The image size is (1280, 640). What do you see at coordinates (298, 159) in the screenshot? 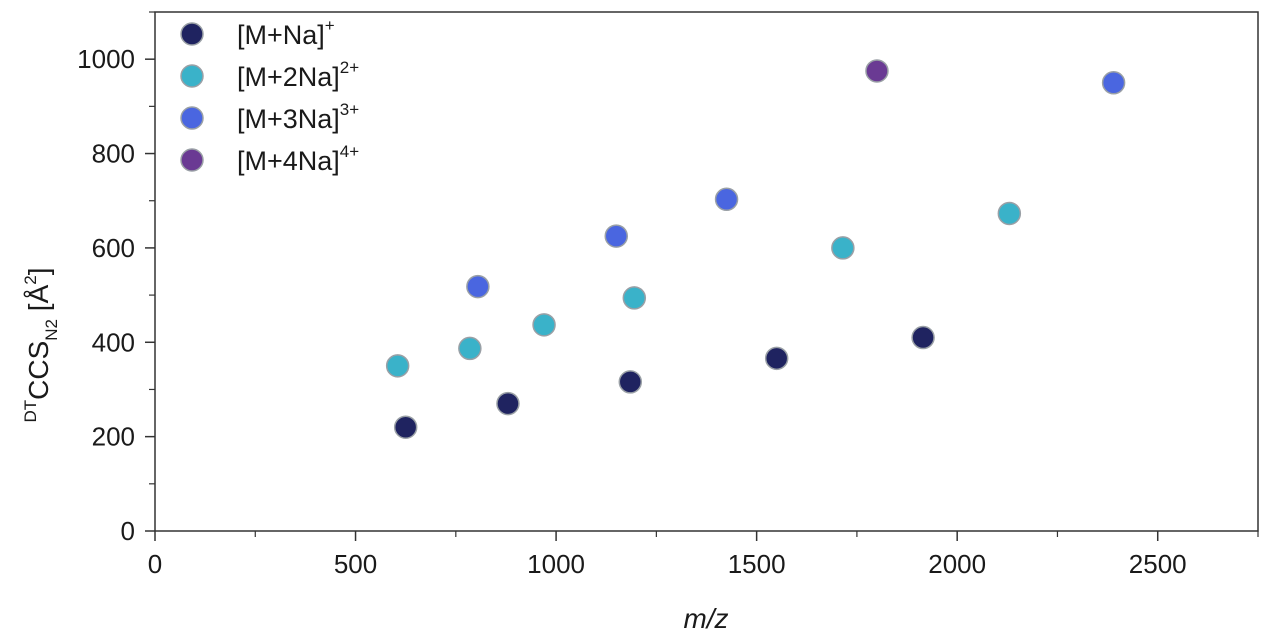
I see `legend-label: [M+4Na]4+` at bounding box center [298, 159].